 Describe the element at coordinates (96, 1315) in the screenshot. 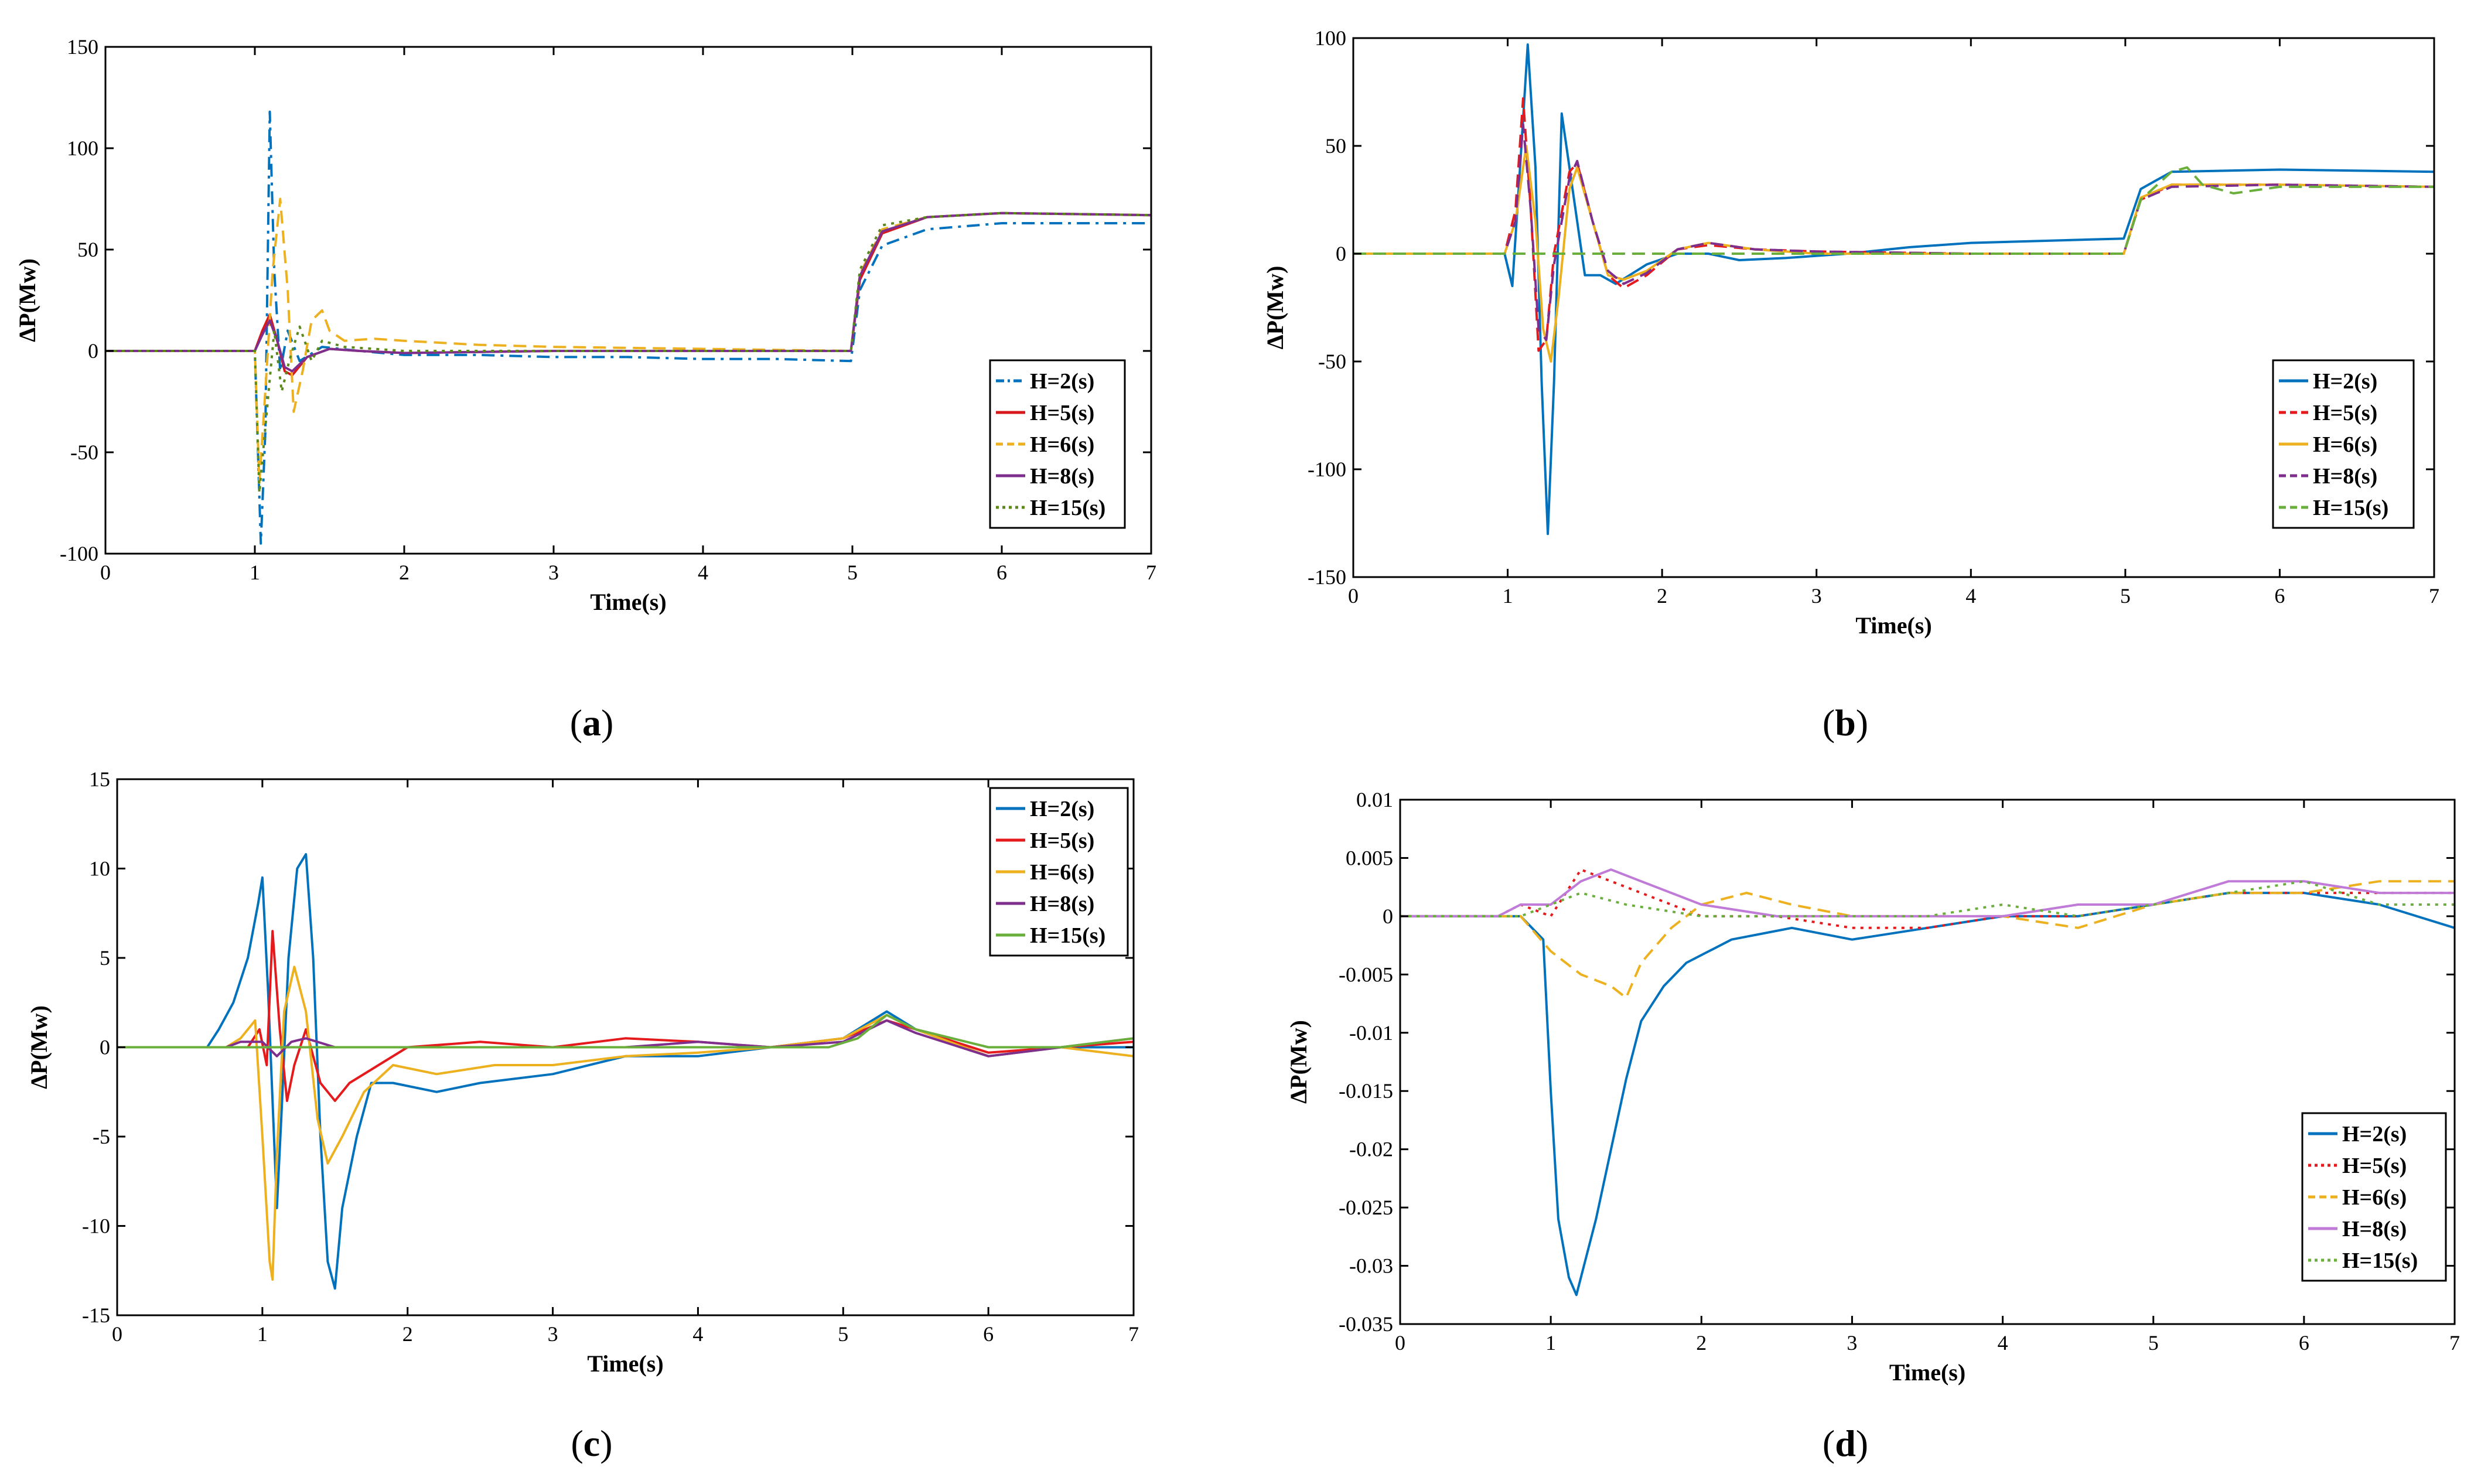

I see `y-tick-label: -15` at that location.